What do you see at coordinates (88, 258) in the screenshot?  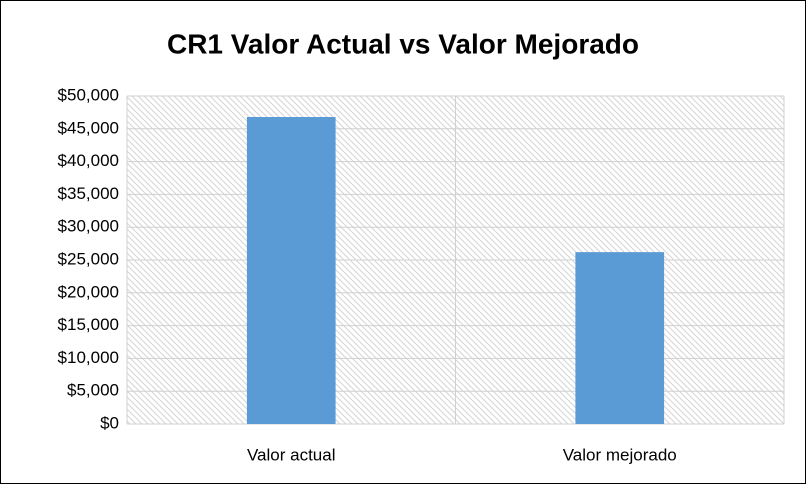 I see `y-tick-label: $25,000` at bounding box center [88, 258].